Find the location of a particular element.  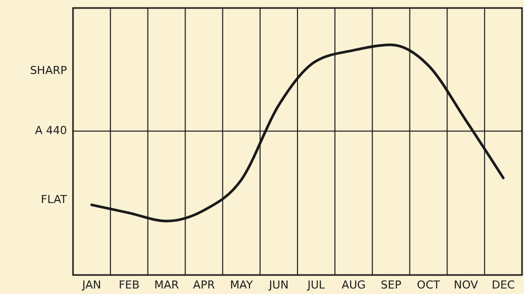

x-tick-label: APR is located at coordinates (204, 285).